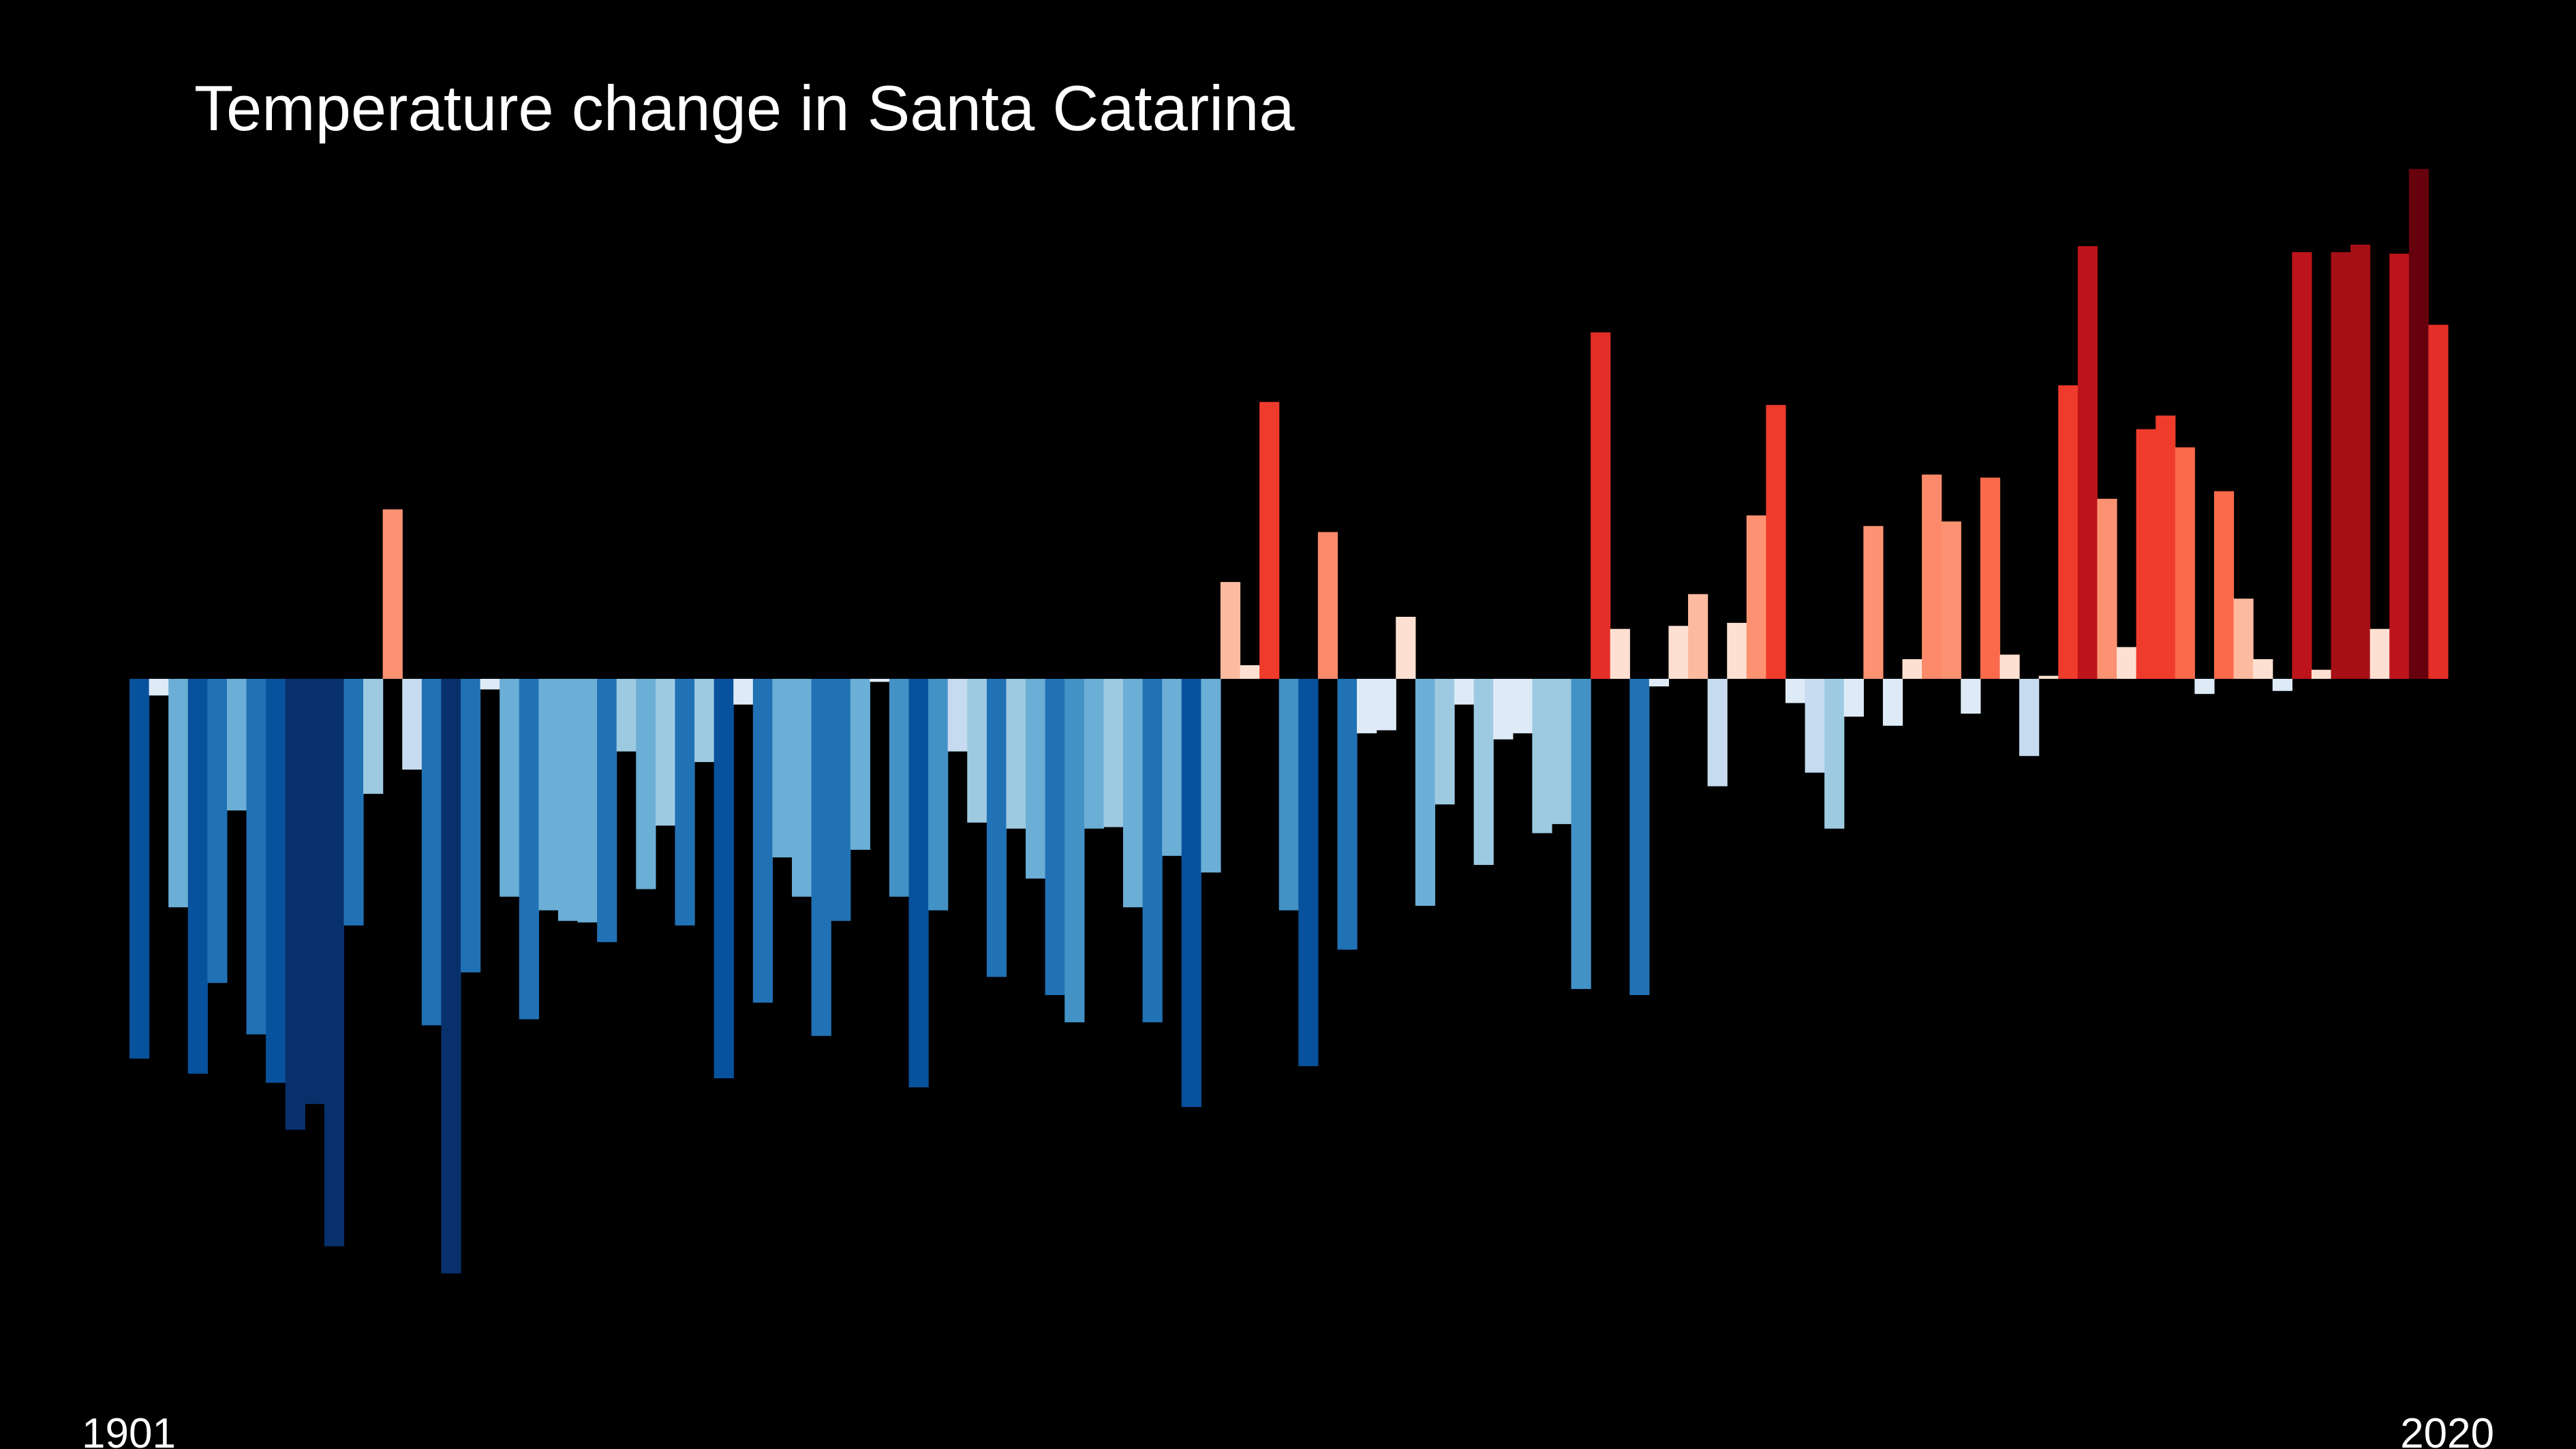 The height and width of the screenshot is (1449, 2576). Describe the element at coordinates (704, 721) in the screenshot. I see `bar-1930` at that location.